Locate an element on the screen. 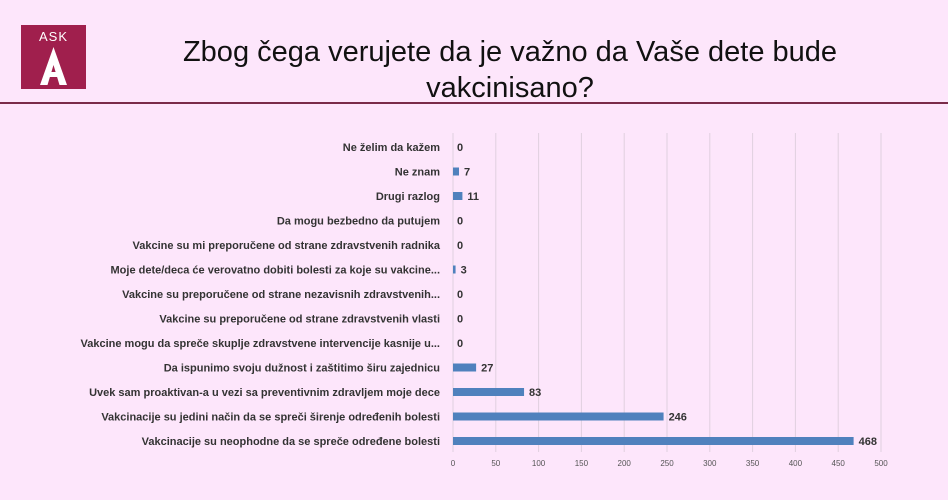 This screenshot has height=500, width=948. x-tick-label: 300 is located at coordinates (710, 463).